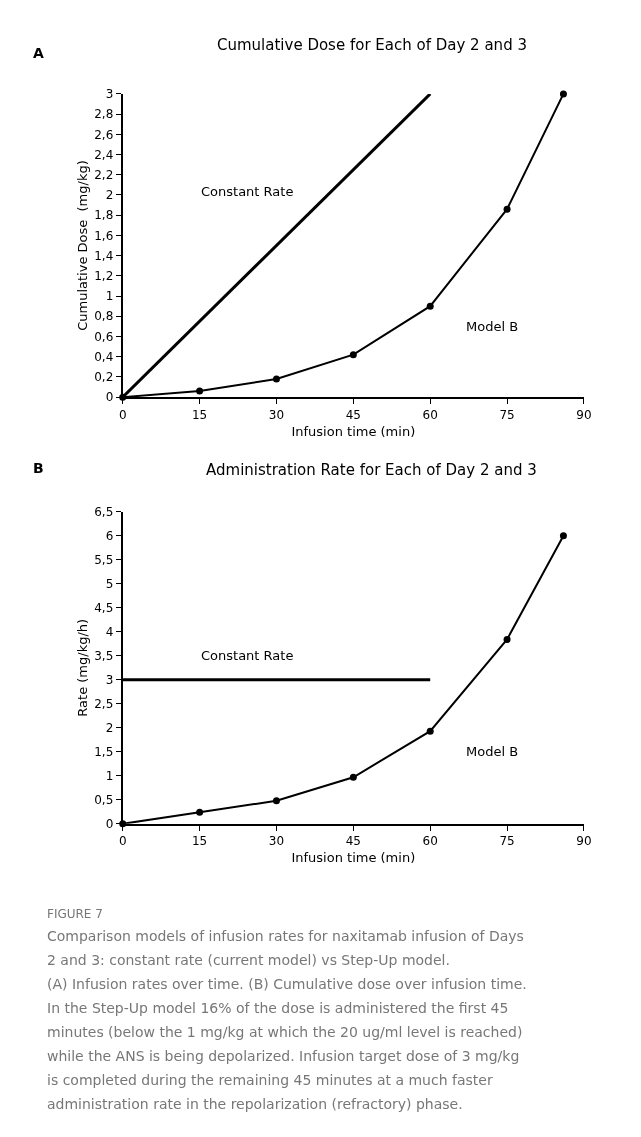 This screenshot has height=1137, width=641. What do you see at coordinates (371, 470) in the screenshot?
I see `chart-title: Administration Rate for Each of Day 2 and 3` at bounding box center [371, 470].